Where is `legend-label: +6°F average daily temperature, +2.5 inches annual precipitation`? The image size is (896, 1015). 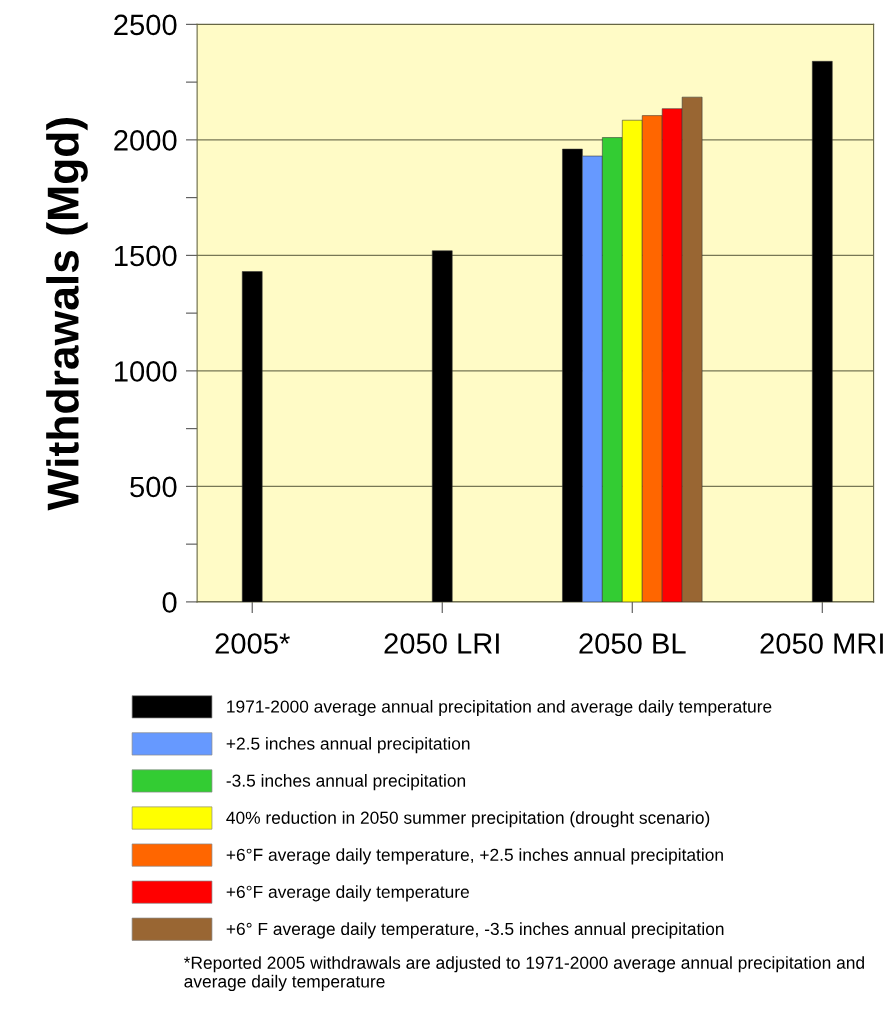 legend-label: +6°F average daily temperature, +2.5 inches annual precipitation is located at coordinates (474, 856).